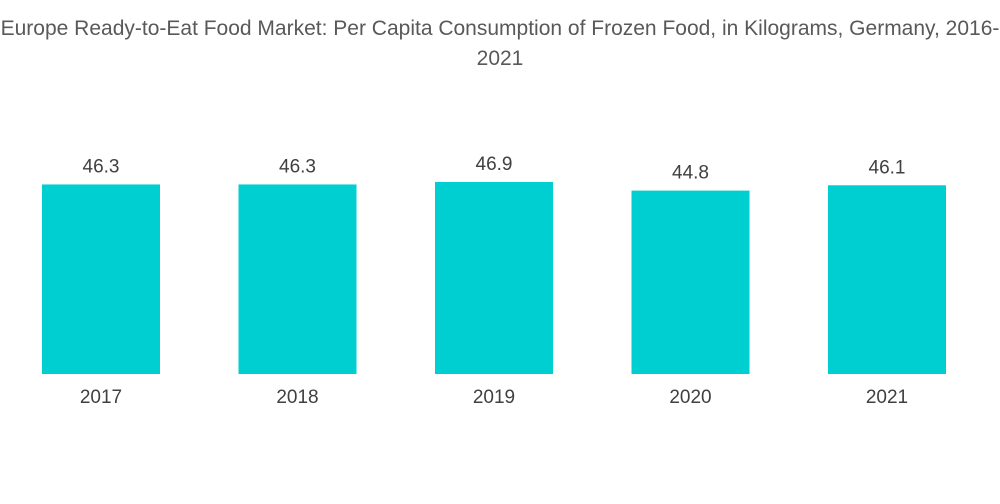  I want to click on x-tick-label-2019: 2019, so click(494, 397).